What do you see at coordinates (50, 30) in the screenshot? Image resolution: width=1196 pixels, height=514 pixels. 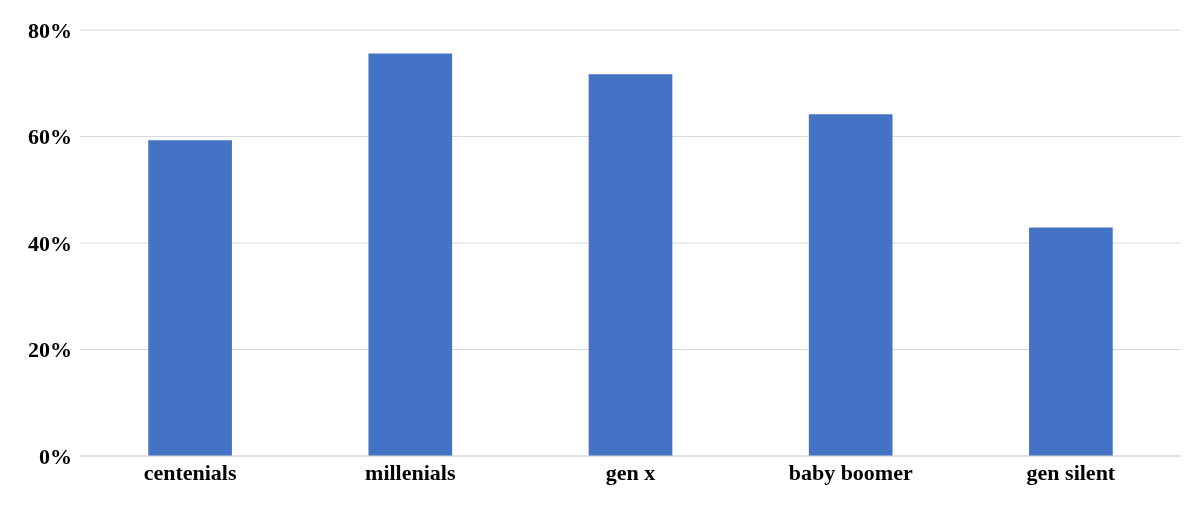 I see `y-tick-label: 80%` at bounding box center [50, 30].